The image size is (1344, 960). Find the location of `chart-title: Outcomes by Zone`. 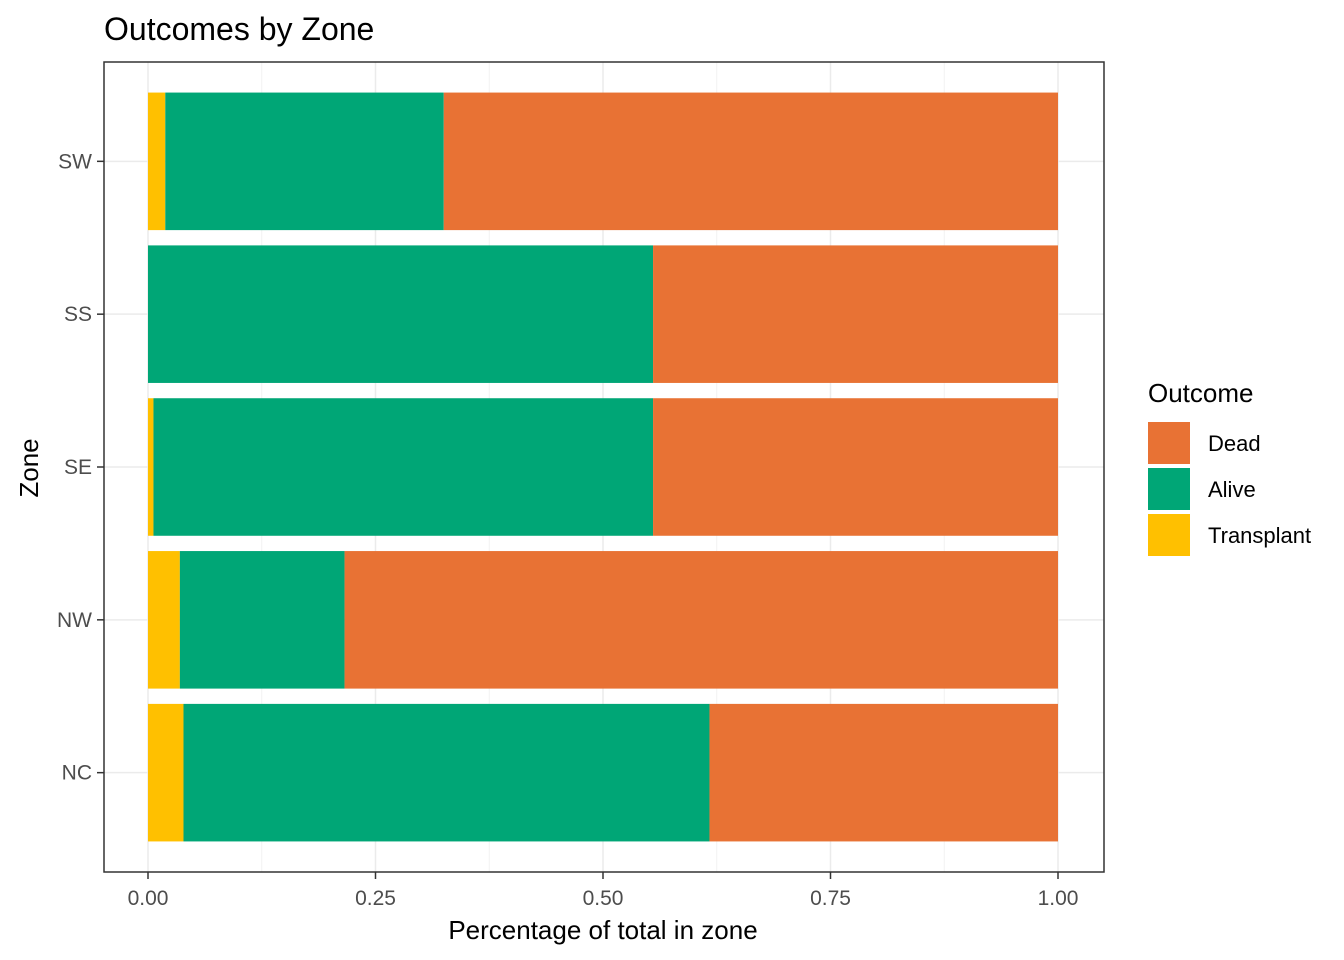

chart-title: Outcomes by Zone is located at coordinates (239, 29).